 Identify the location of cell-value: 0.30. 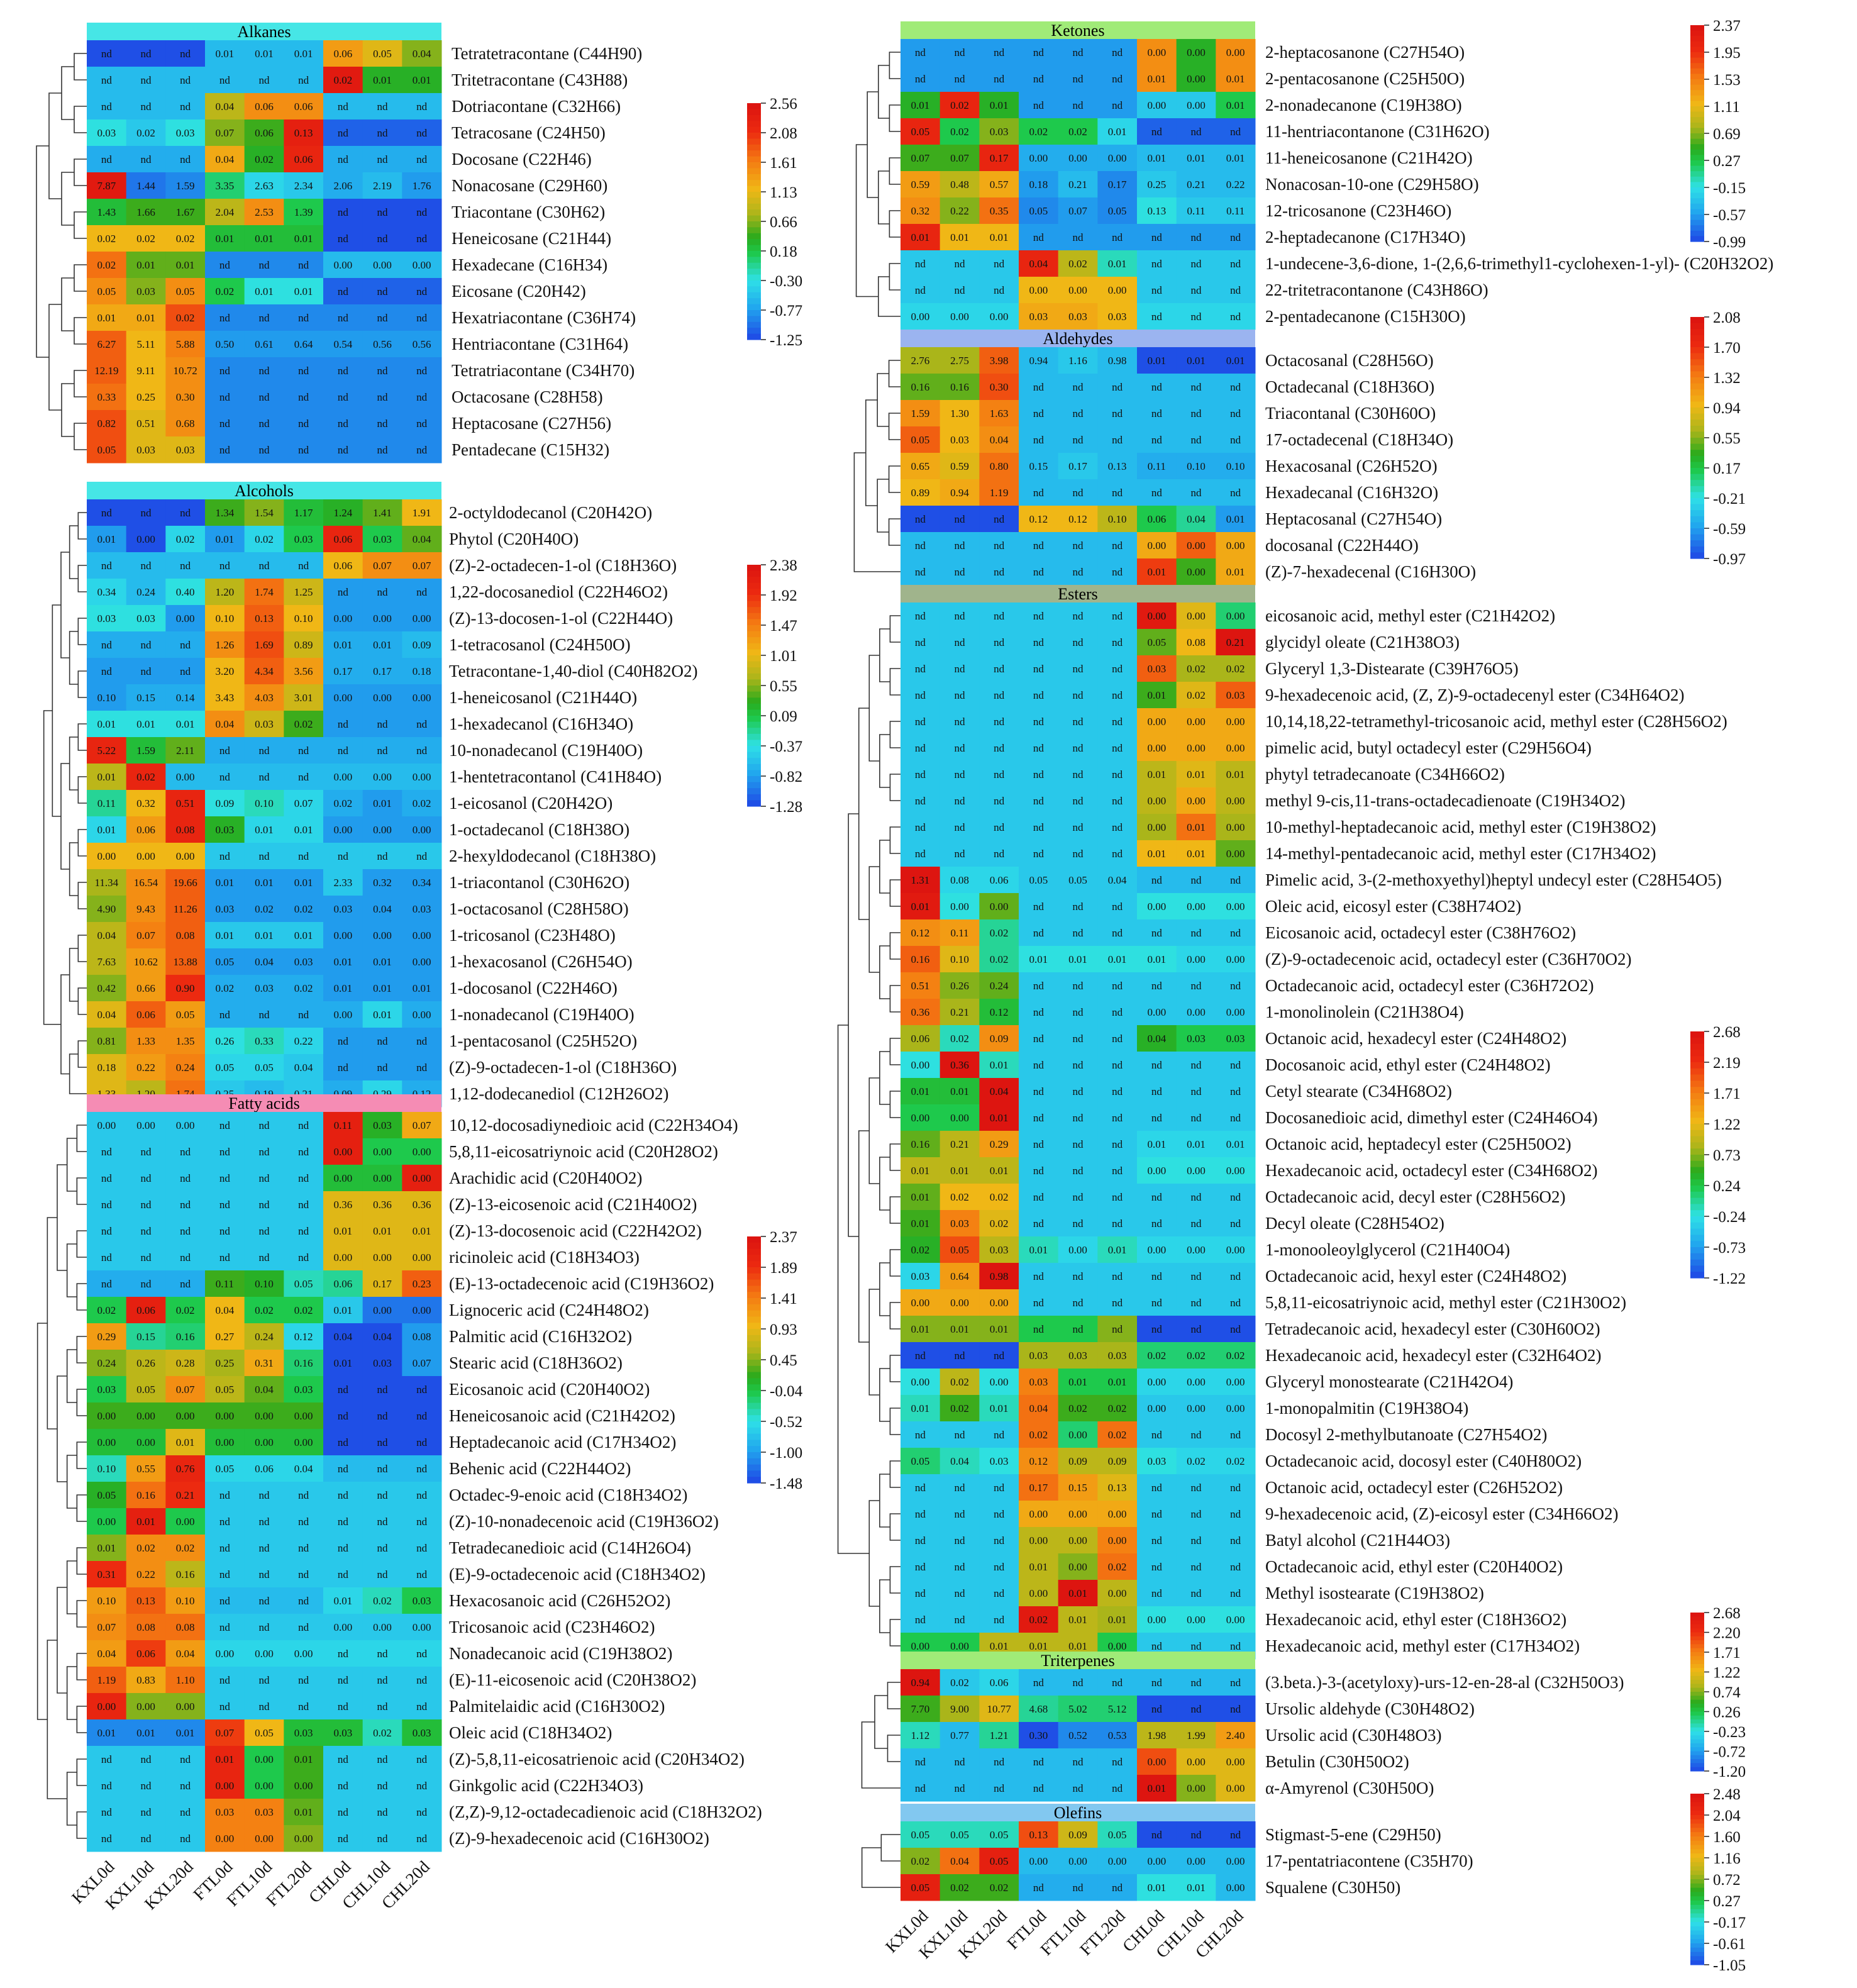
(185, 397).